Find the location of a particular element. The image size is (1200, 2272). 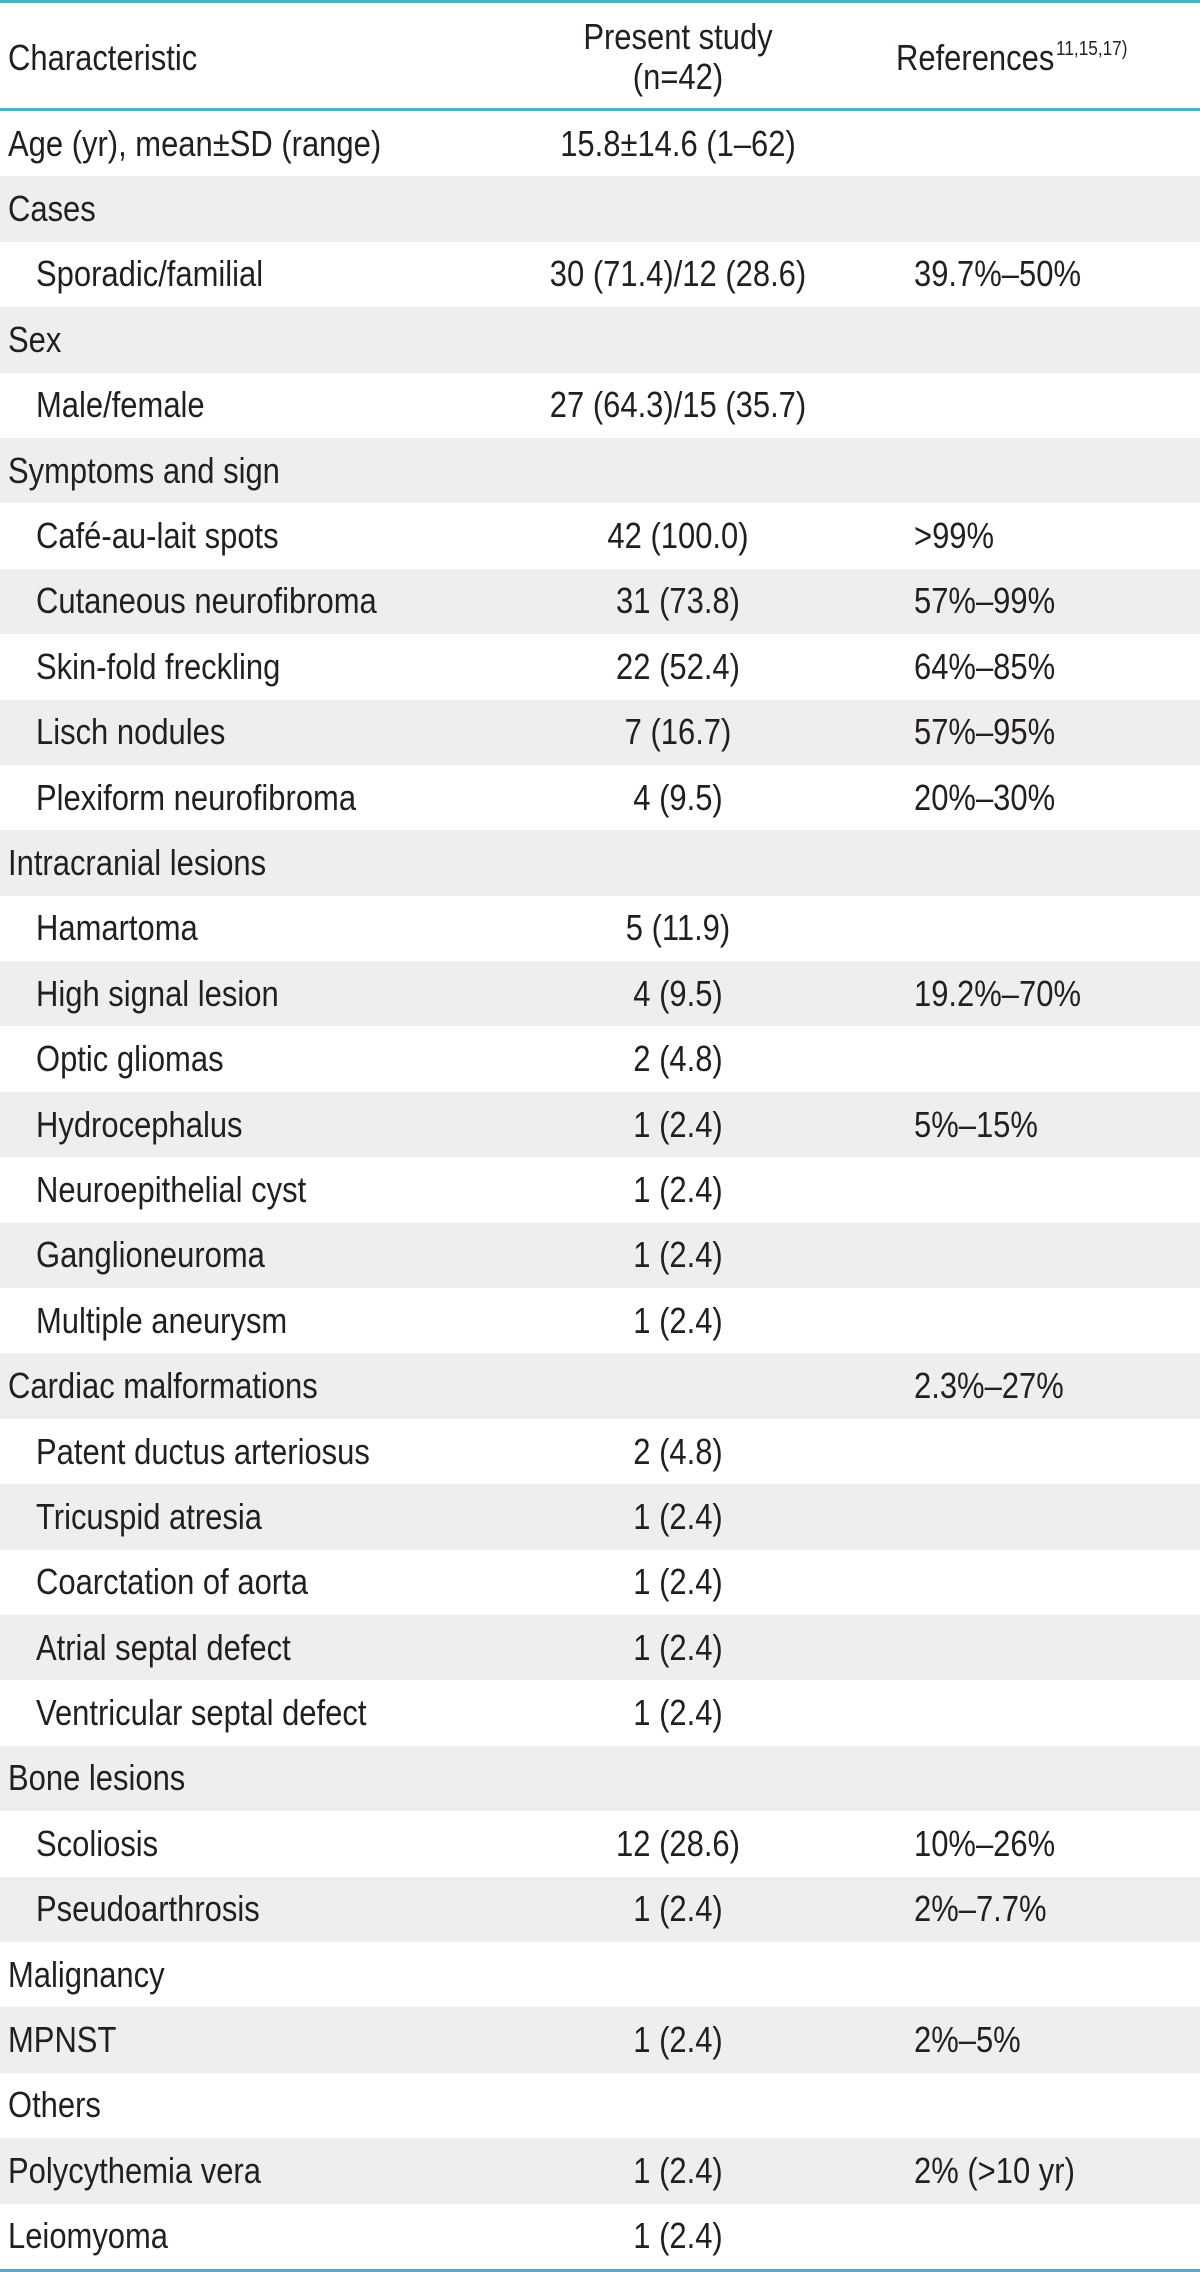

header-references: References11,15,17) is located at coordinates (1011, 58).